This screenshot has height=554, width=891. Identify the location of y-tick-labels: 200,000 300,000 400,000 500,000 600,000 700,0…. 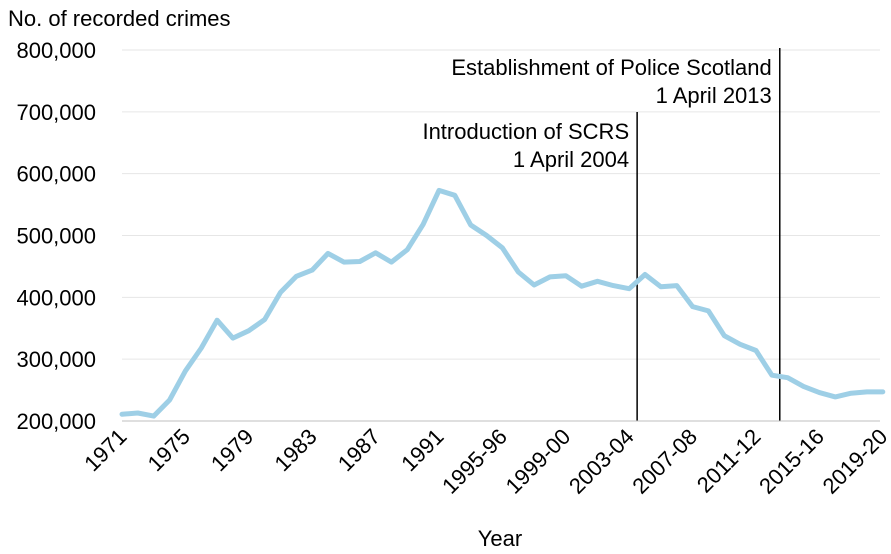
(56, 236).